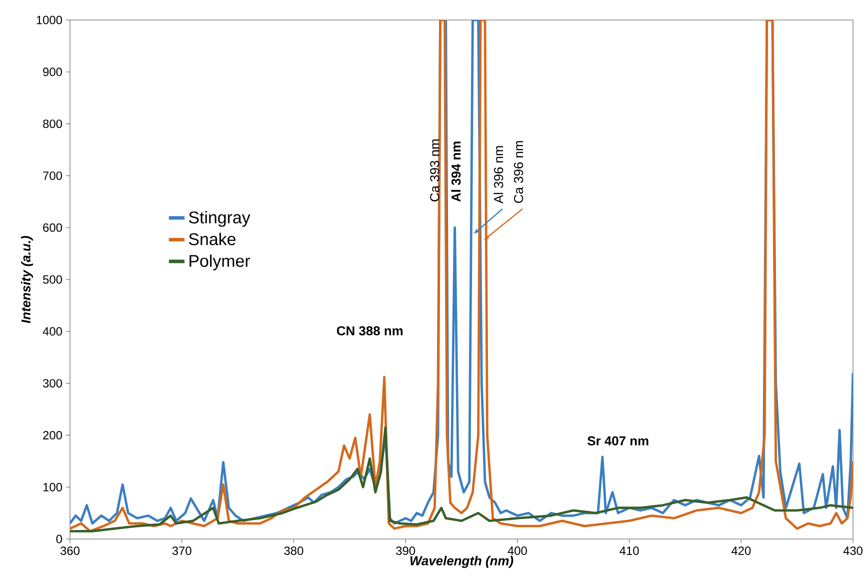  I want to click on y-tick-label: 800, so click(52, 124).